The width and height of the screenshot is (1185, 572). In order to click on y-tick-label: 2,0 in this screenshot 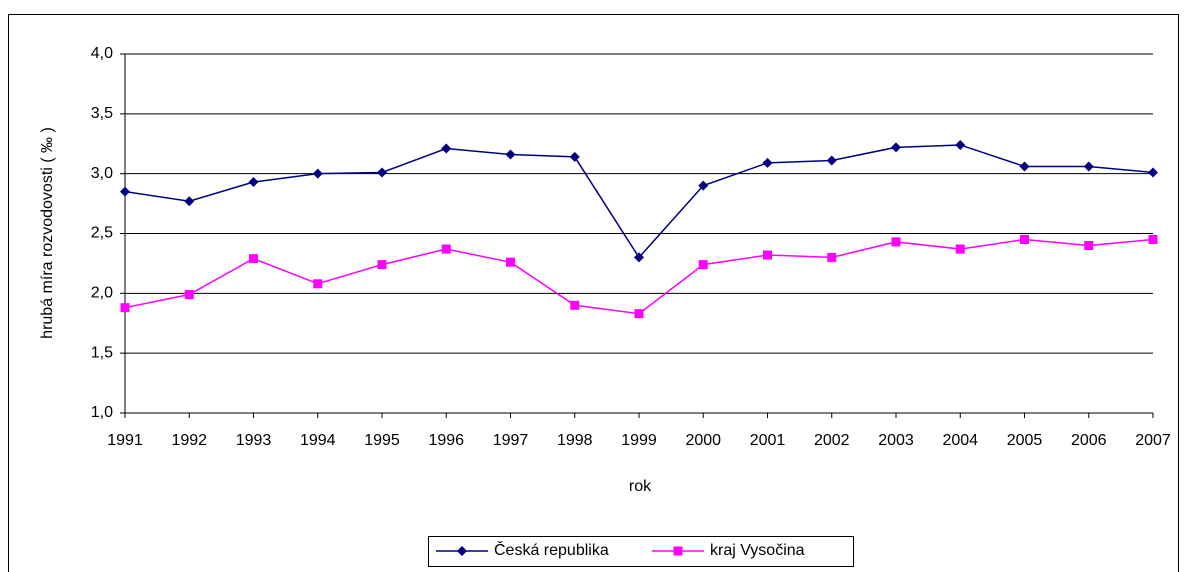, I will do `click(102, 293)`.